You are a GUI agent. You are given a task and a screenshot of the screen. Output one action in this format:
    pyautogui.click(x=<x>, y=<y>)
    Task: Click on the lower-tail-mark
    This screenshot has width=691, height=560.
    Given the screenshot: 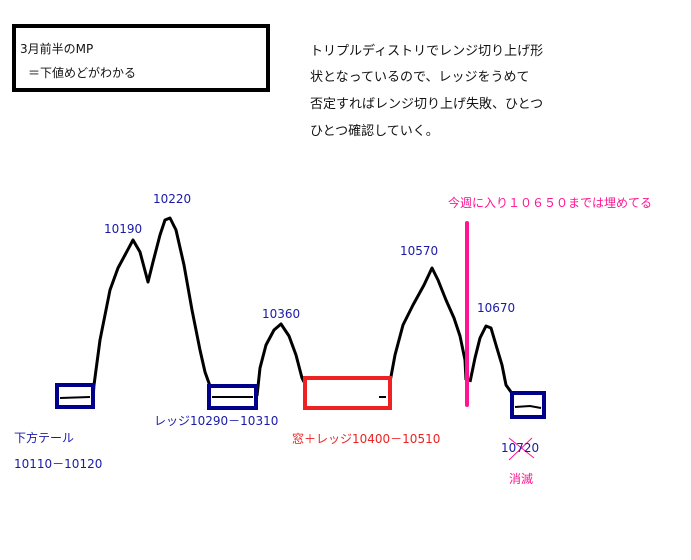 What is the action you would take?
    pyautogui.click(x=75, y=397)
    